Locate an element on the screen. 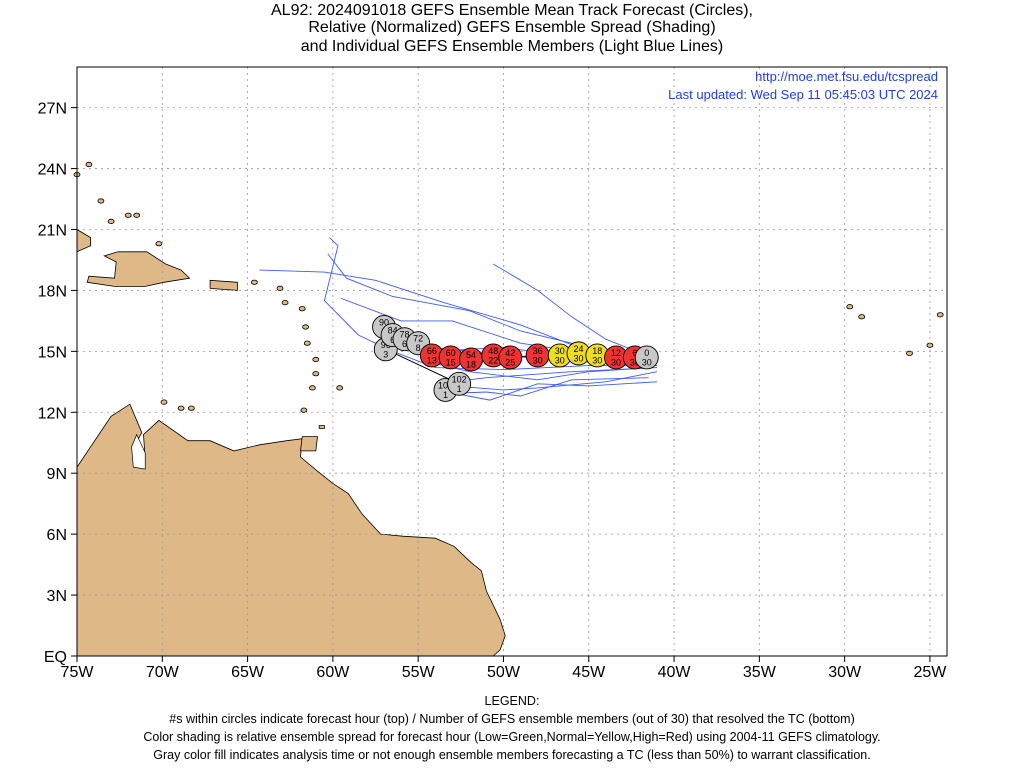  forecast-hour-label: 24 is located at coordinates (579, 349).